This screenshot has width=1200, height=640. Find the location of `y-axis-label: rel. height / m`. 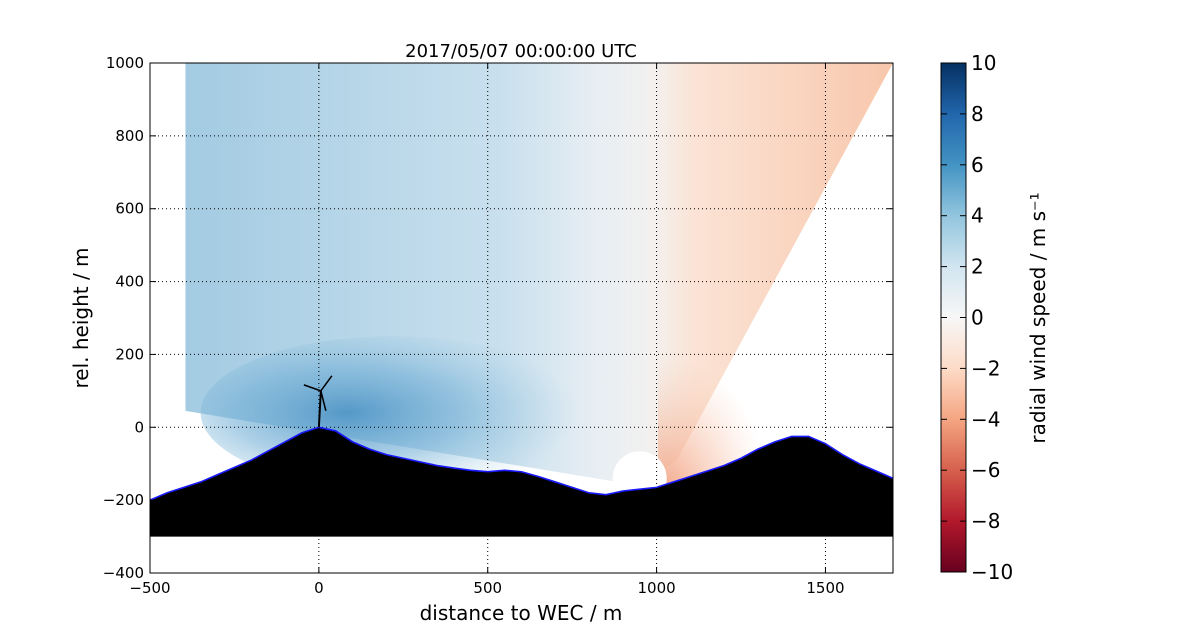

y-axis-label: rel. height / m is located at coordinates (81, 317).